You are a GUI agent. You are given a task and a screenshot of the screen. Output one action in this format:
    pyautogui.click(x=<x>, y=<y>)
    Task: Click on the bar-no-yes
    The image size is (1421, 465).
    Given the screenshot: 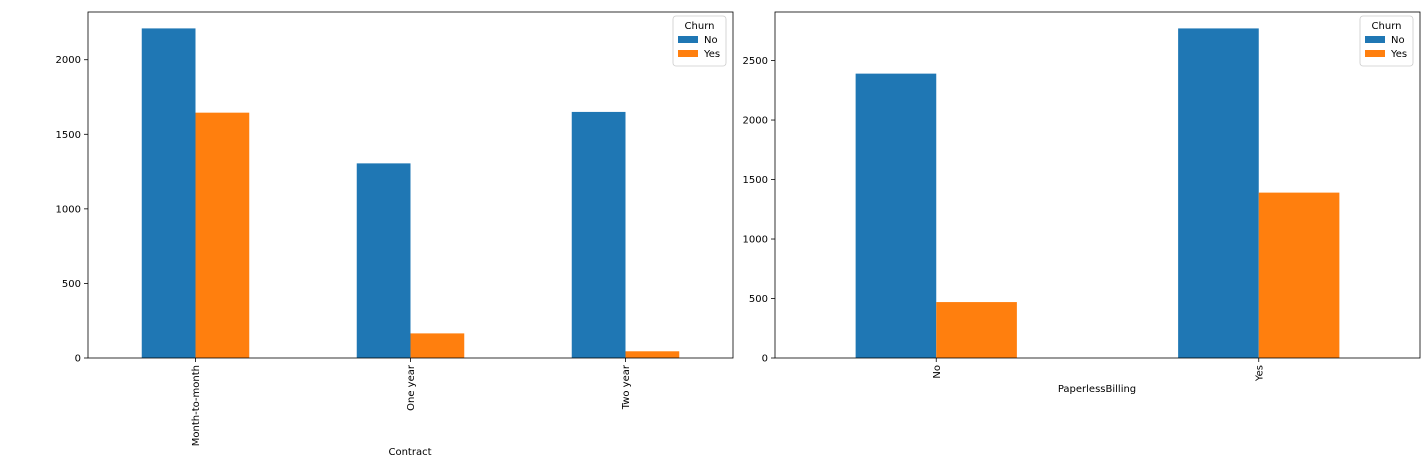 What is the action you would take?
    pyautogui.click(x=1218, y=193)
    